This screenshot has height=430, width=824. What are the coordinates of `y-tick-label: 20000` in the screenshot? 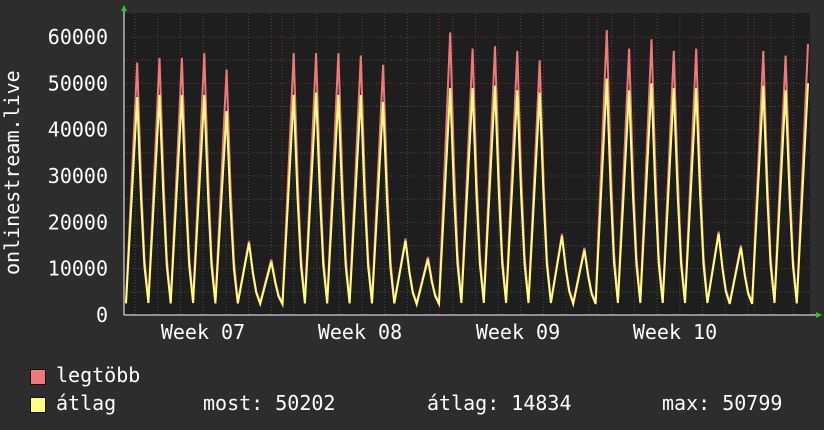 It's located at (78, 222).